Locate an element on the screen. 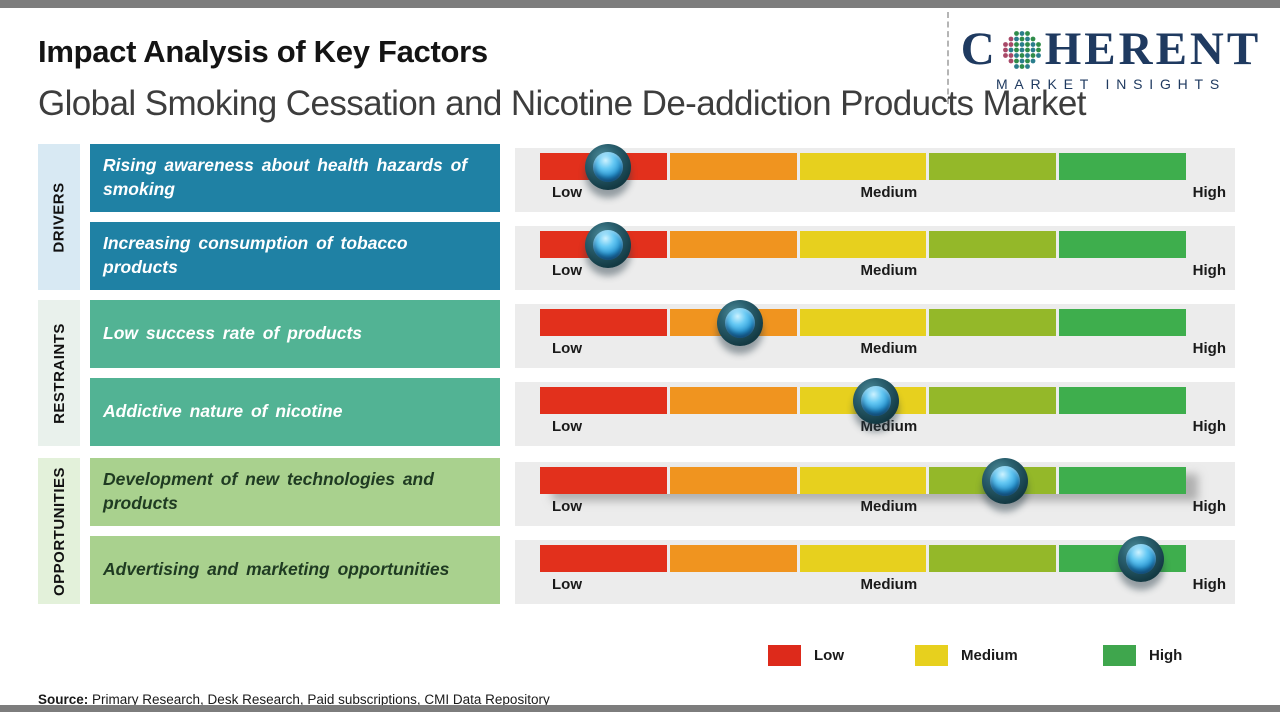 The width and height of the screenshot is (1280, 720). legend-item-medium: Medium is located at coordinates (966, 655).